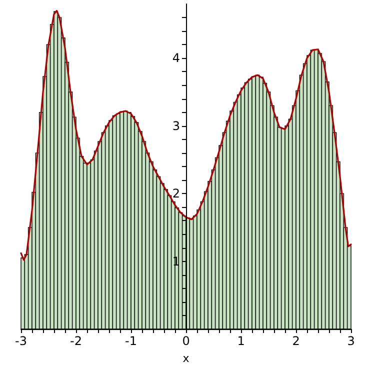 This screenshot has width=372, height=372. I want to click on x-tick-label: -3, so click(21, 341).